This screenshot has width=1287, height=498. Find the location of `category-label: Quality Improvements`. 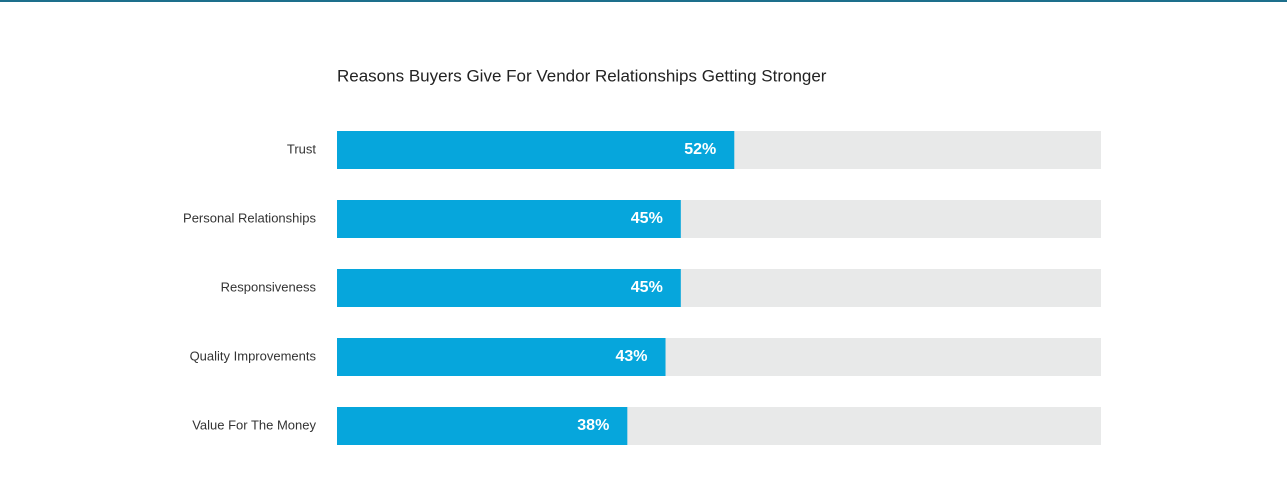

category-label: Quality Improvements is located at coordinates (253, 355).